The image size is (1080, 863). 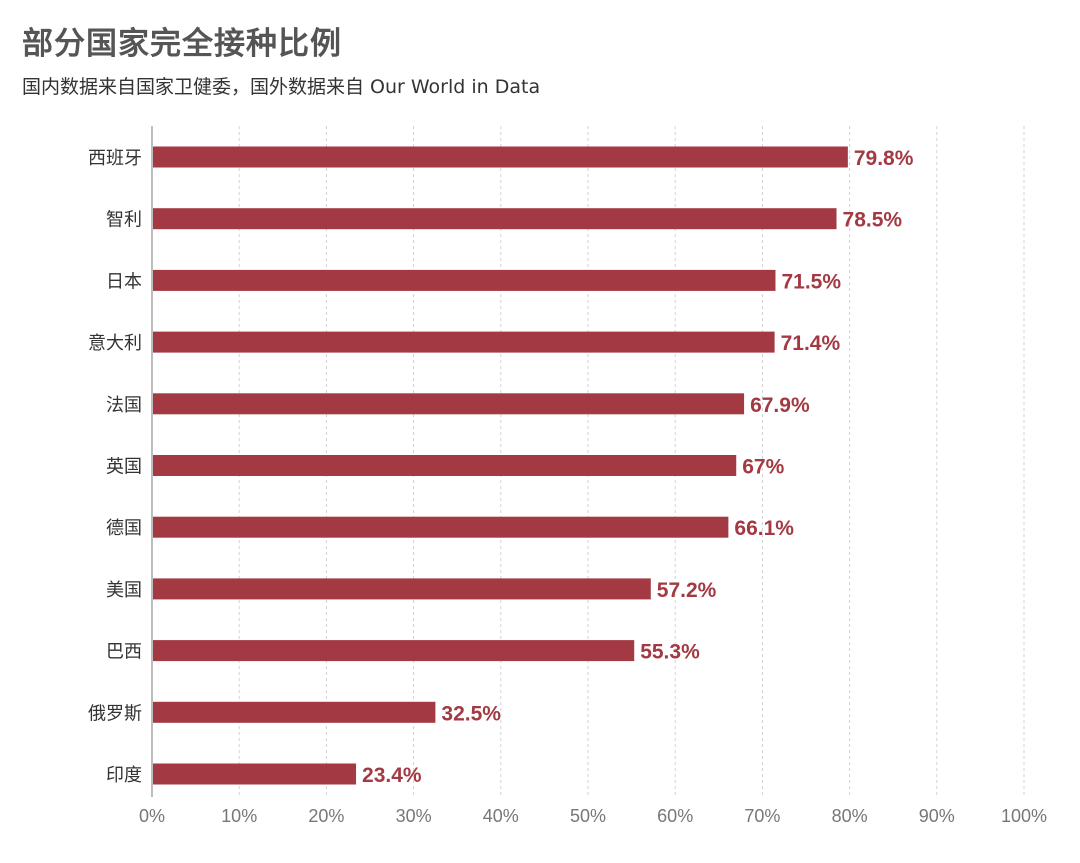 I want to click on category-label: 日本, so click(x=124, y=281).